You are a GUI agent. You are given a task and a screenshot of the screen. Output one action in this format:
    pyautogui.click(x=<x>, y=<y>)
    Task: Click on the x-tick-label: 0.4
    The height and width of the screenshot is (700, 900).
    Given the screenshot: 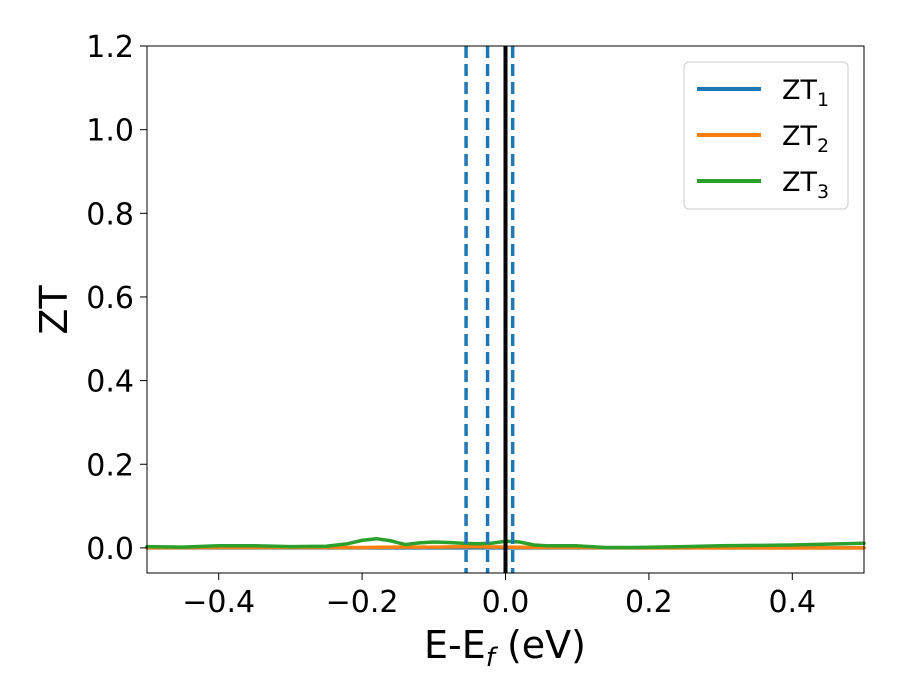 What is the action you would take?
    pyautogui.click(x=792, y=602)
    